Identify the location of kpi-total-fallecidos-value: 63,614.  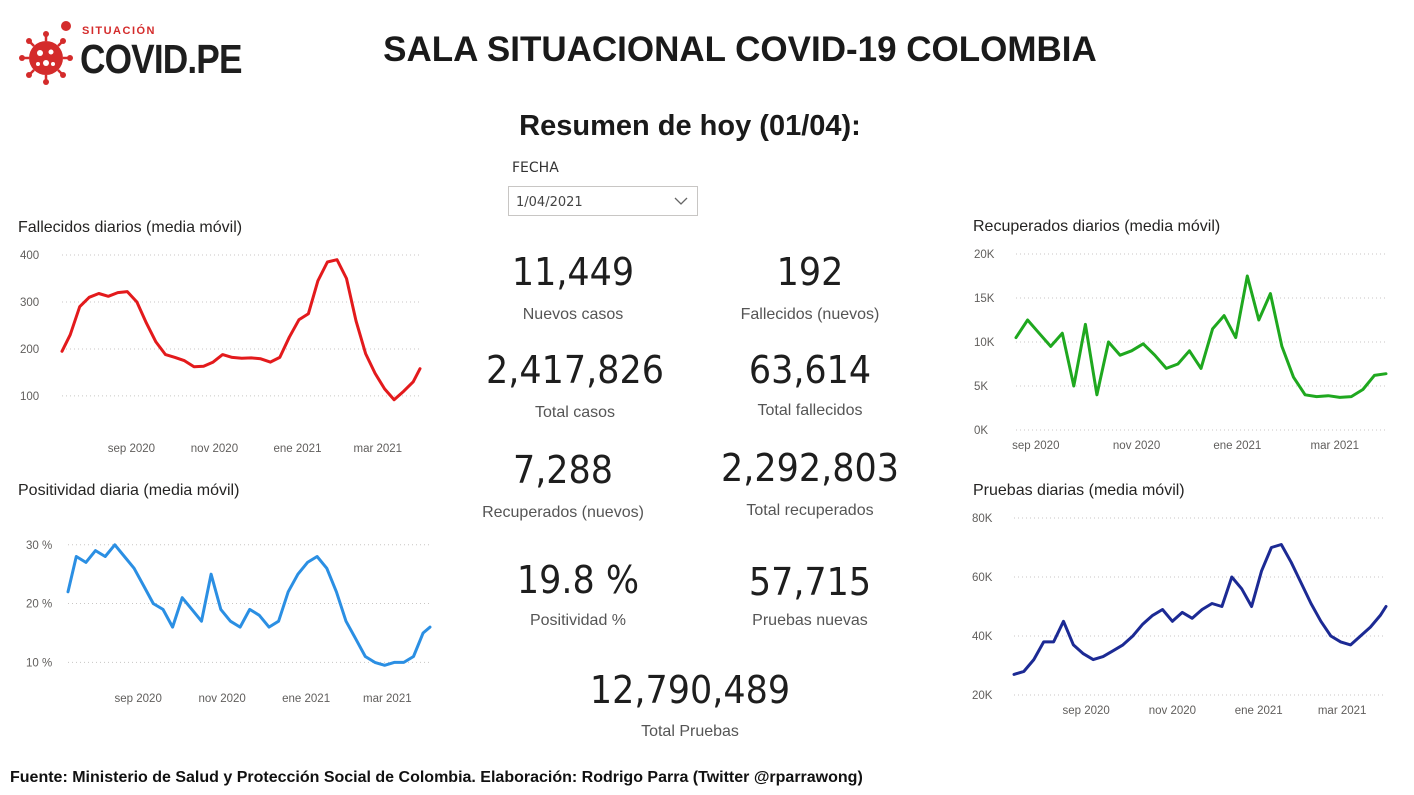
(810, 370).